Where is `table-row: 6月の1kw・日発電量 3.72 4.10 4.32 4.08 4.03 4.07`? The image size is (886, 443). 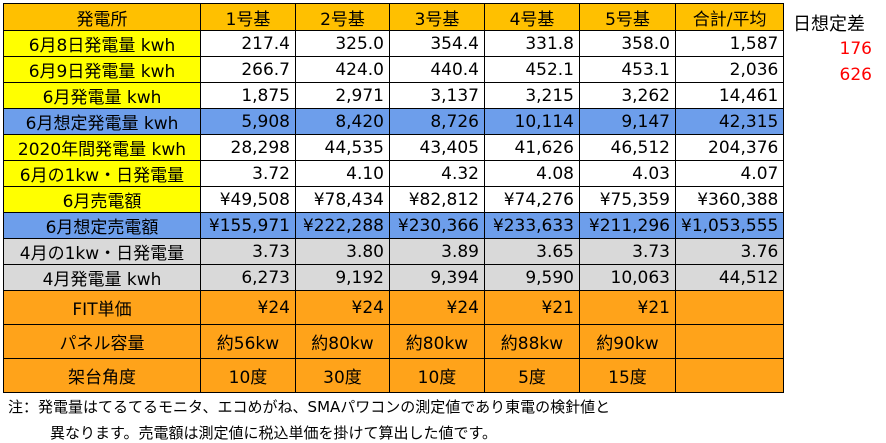
table-row: 6月の1kw・日発電量 3.72 4.10 4.32 4.08 4.03 4.07 is located at coordinates (394, 173).